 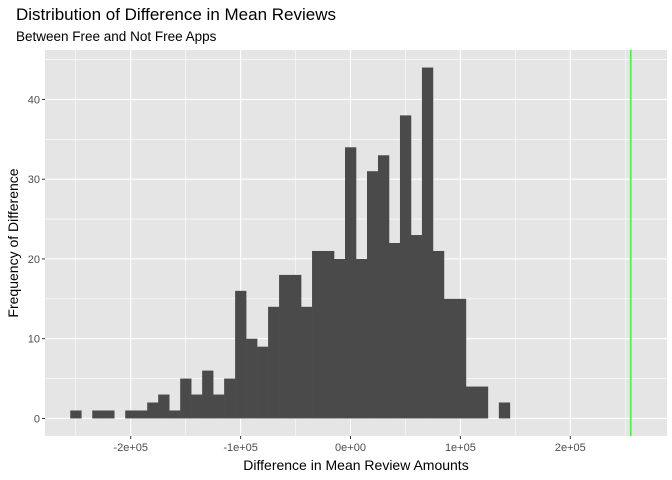 I want to click on x-tick-label: -1e+05, so click(x=240, y=448).